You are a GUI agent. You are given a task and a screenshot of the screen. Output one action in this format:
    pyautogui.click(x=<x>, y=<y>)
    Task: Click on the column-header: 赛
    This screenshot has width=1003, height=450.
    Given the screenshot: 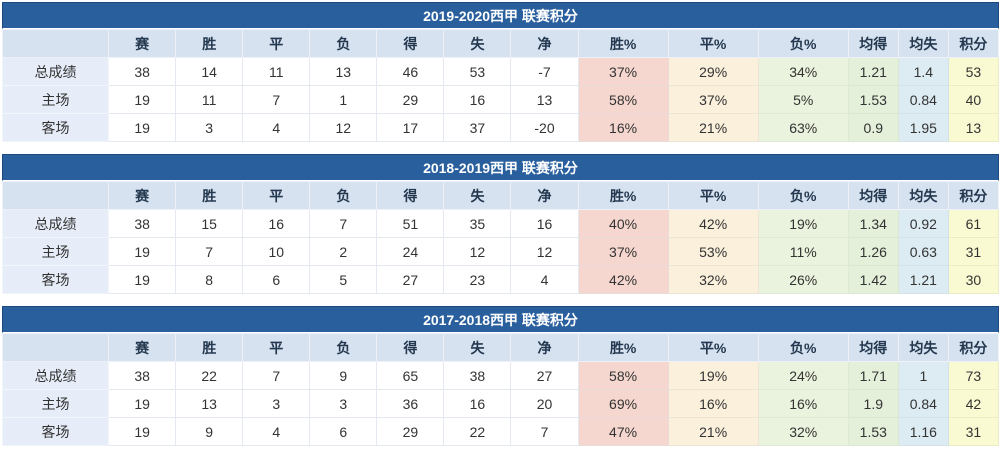 What is the action you would take?
    pyautogui.click(x=142, y=347)
    